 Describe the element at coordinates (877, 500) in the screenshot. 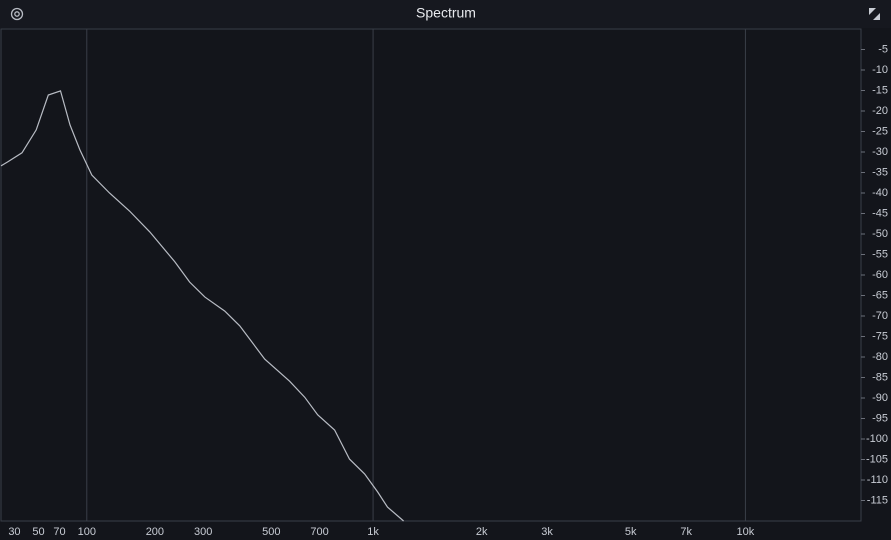

I see `y-tick-label: -115` at that location.